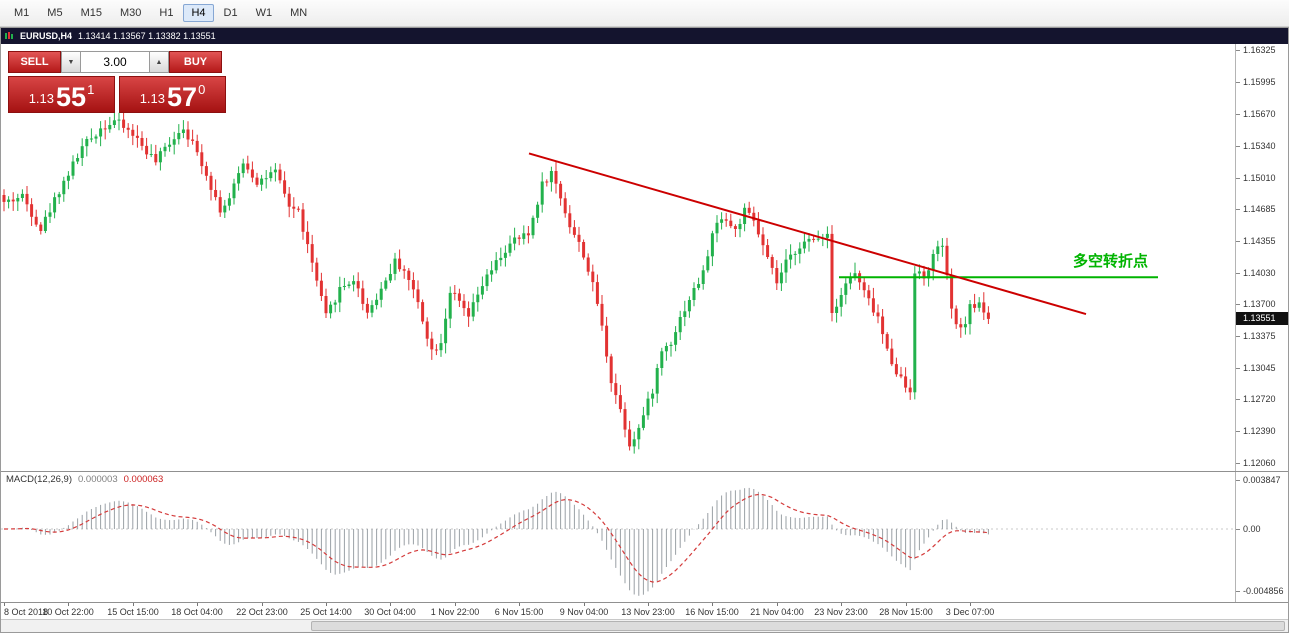 This screenshot has height=633, width=1289. What do you see at coordinates (1256, 82) in the screenshot?
I see `price-axis-tick: 1.15995` at bounding box center [1256, 82].